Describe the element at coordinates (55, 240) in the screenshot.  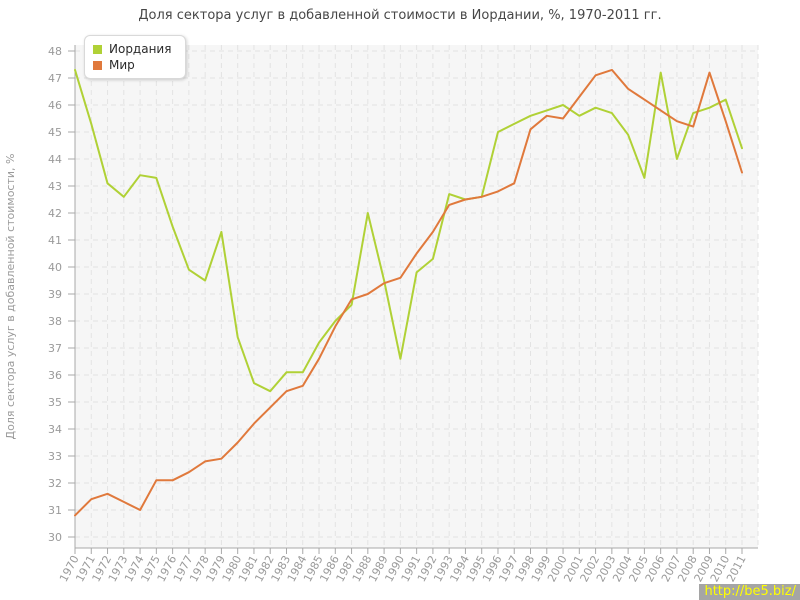
I see `y-tick-label: 41` at that location.